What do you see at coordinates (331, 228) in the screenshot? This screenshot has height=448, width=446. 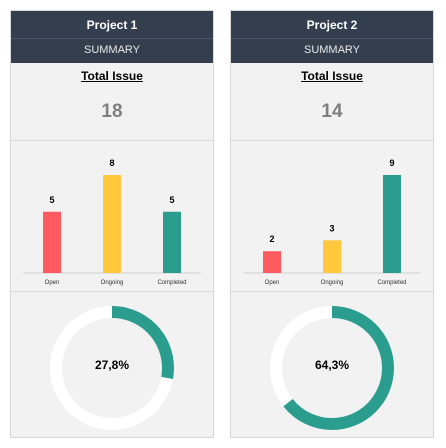 I see `bar-value-label: 3` at bounding box center [331, 228].